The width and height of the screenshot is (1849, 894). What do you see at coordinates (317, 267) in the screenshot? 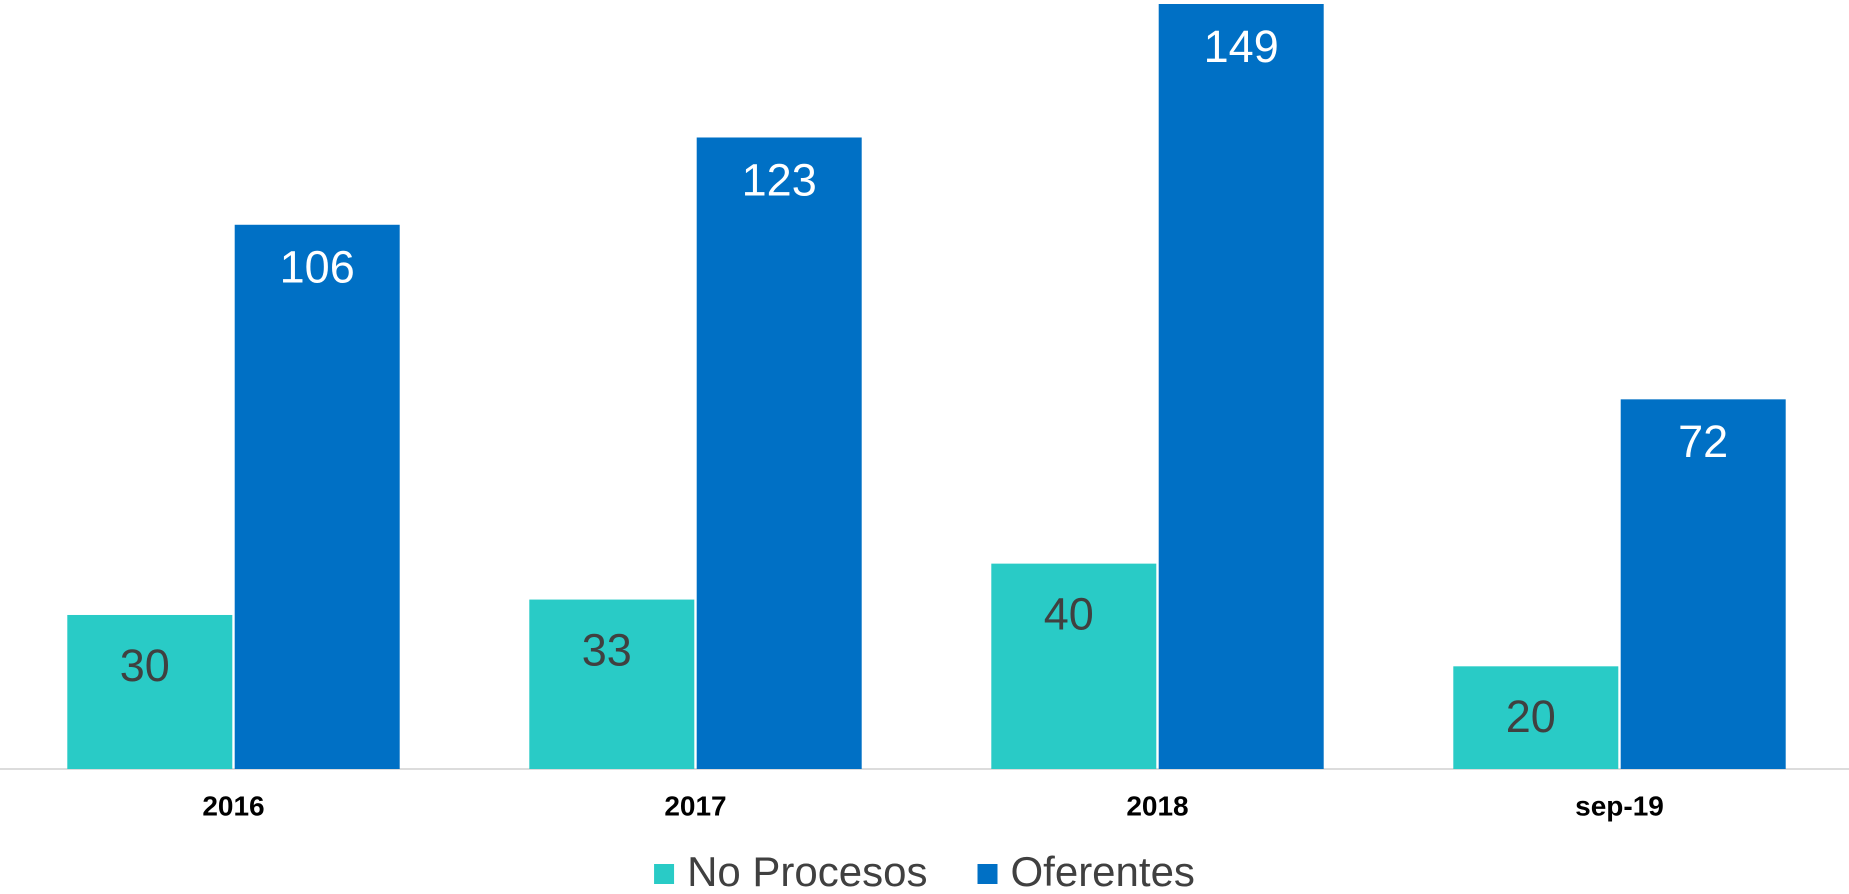
I see `data-label: 106` at bounding box center [317, 267].